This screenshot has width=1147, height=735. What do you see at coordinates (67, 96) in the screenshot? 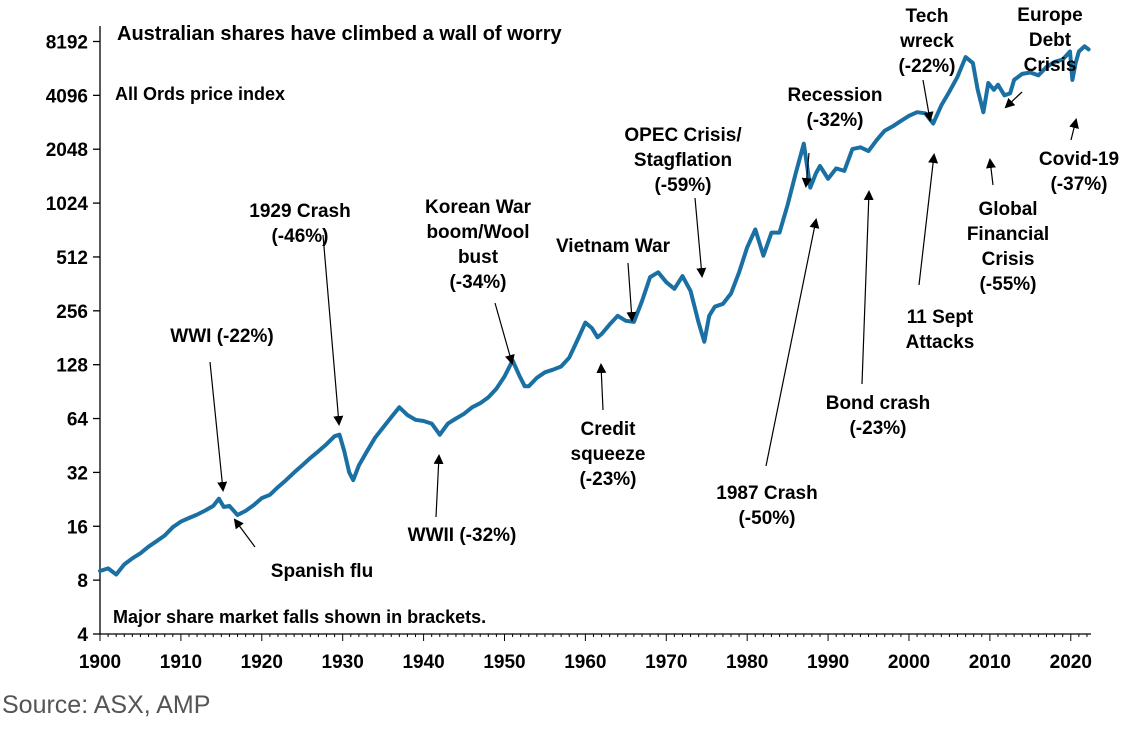
I see `y-tick-label: 4096` at bounding box center [67, 96].